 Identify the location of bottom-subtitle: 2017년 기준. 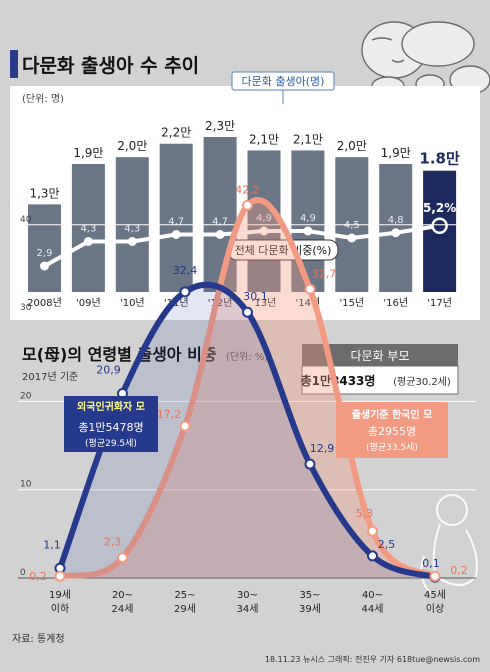
(50, 377).